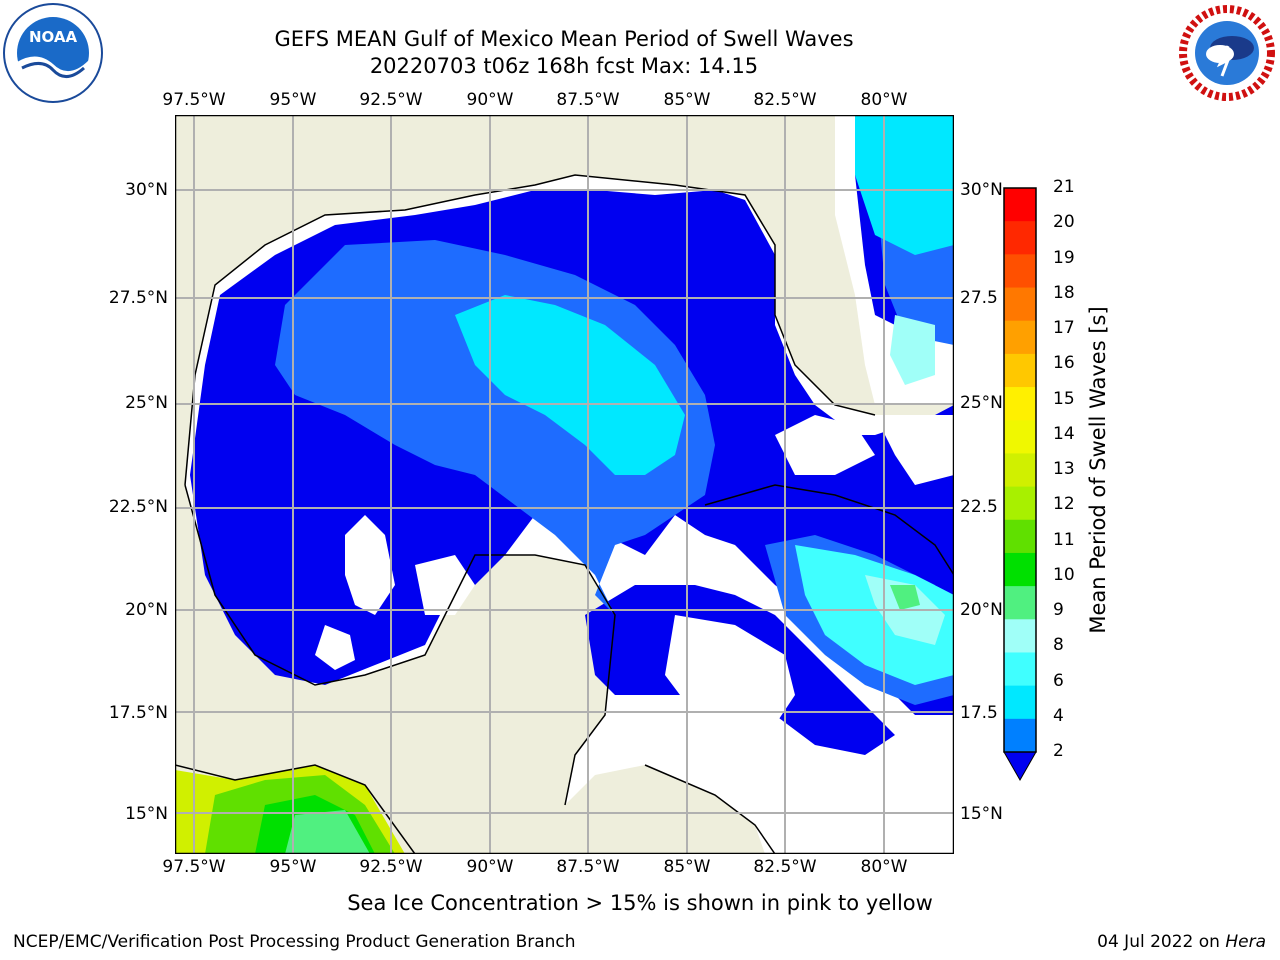 This screenshot has height=960, width=1280. Describe the element at coordinates (490, 100) in the screenshot. I see `lon-tick-top: 90°W` at that location.